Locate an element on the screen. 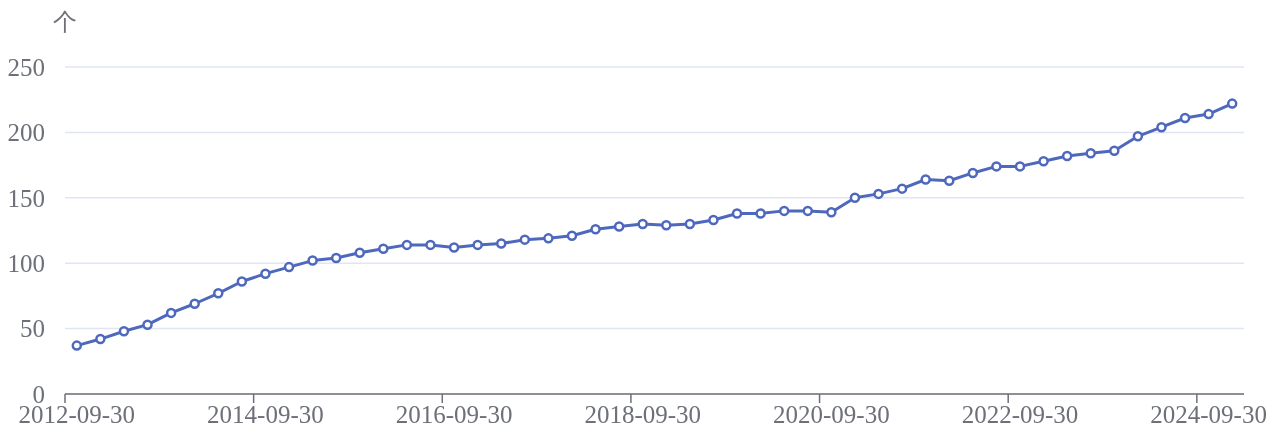  y-tick-label: 250 is located at coordinates (26, 67).